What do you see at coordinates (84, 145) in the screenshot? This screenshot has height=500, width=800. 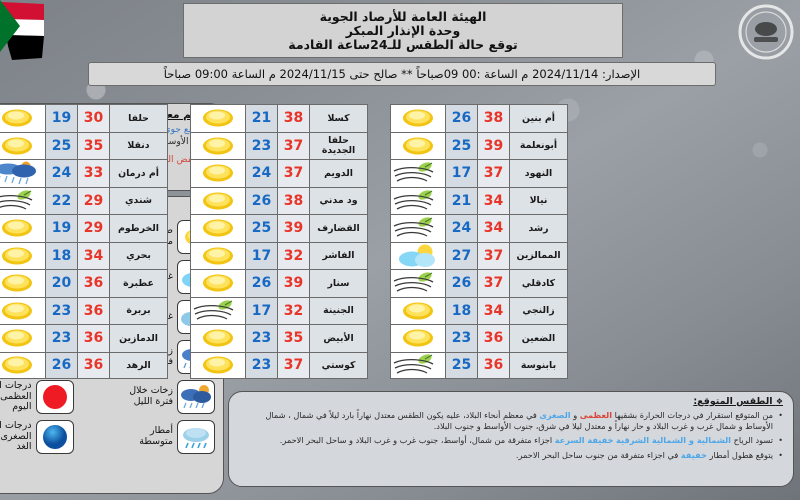 I see `table-row: دنقلا 35 25` at bounding box center [84, 145].